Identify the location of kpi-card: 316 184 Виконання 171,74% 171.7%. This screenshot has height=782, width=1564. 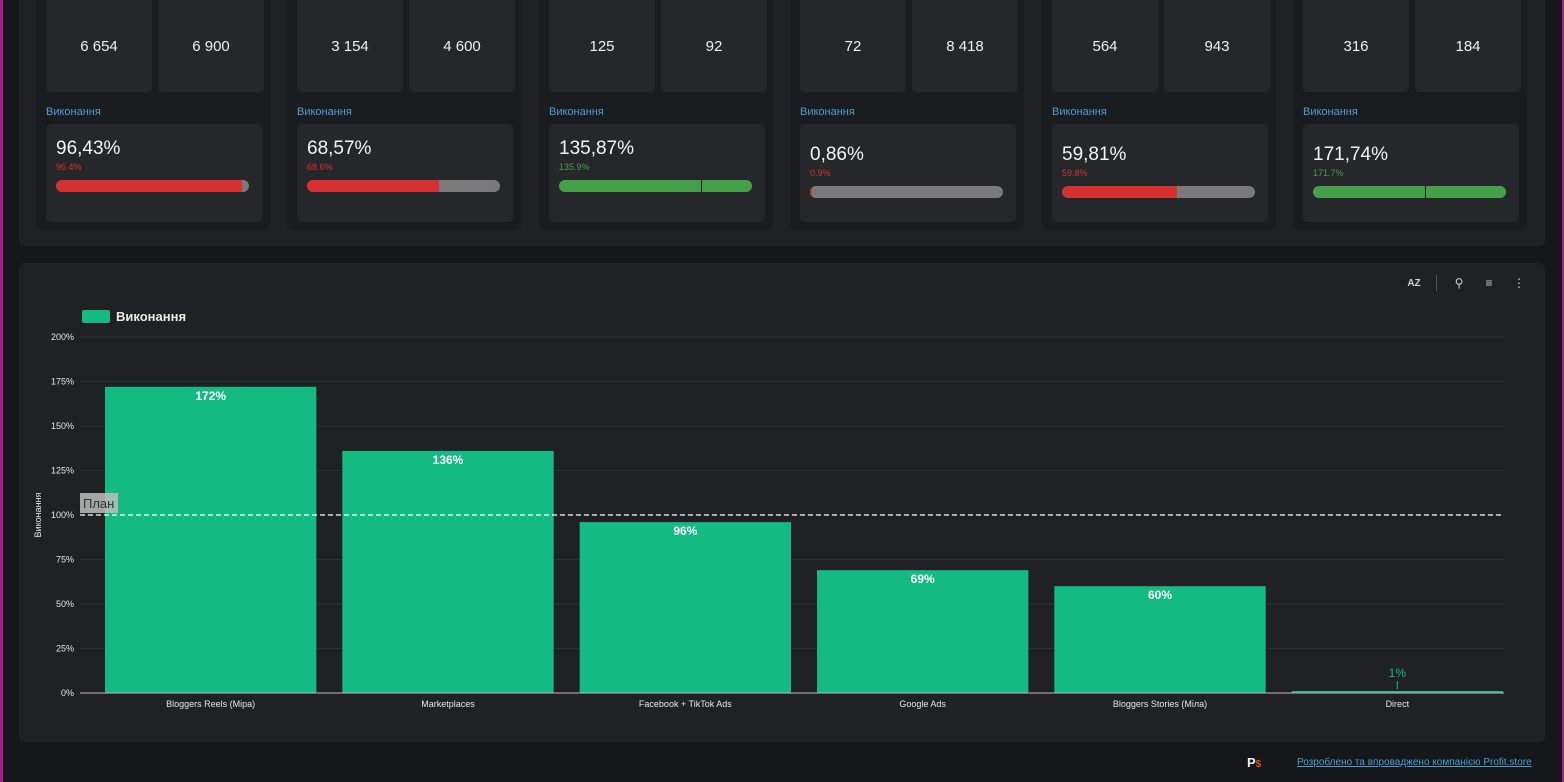
(1410, 115).